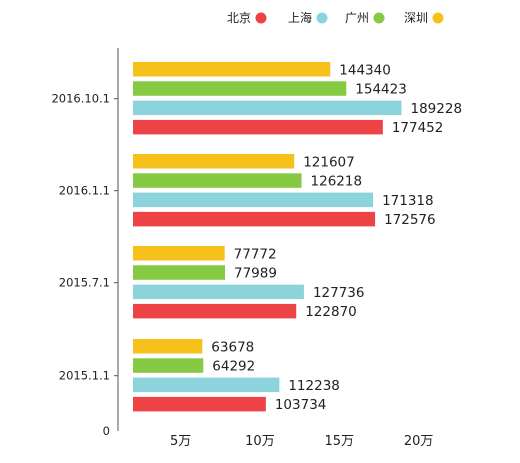 This screenshot has height=463, width=520. Describe the element at coordinates (331, 312) in the screenshot. I see `data-label: 122870` at that location.